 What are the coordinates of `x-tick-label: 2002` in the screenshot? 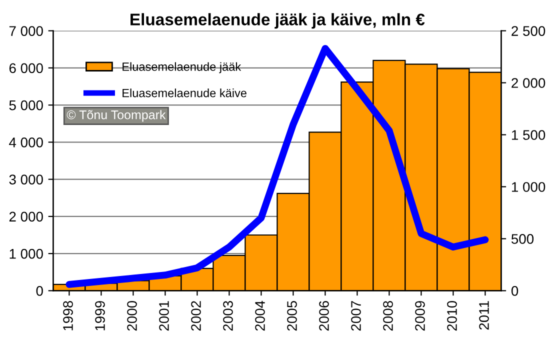 It's located at (196, 316).